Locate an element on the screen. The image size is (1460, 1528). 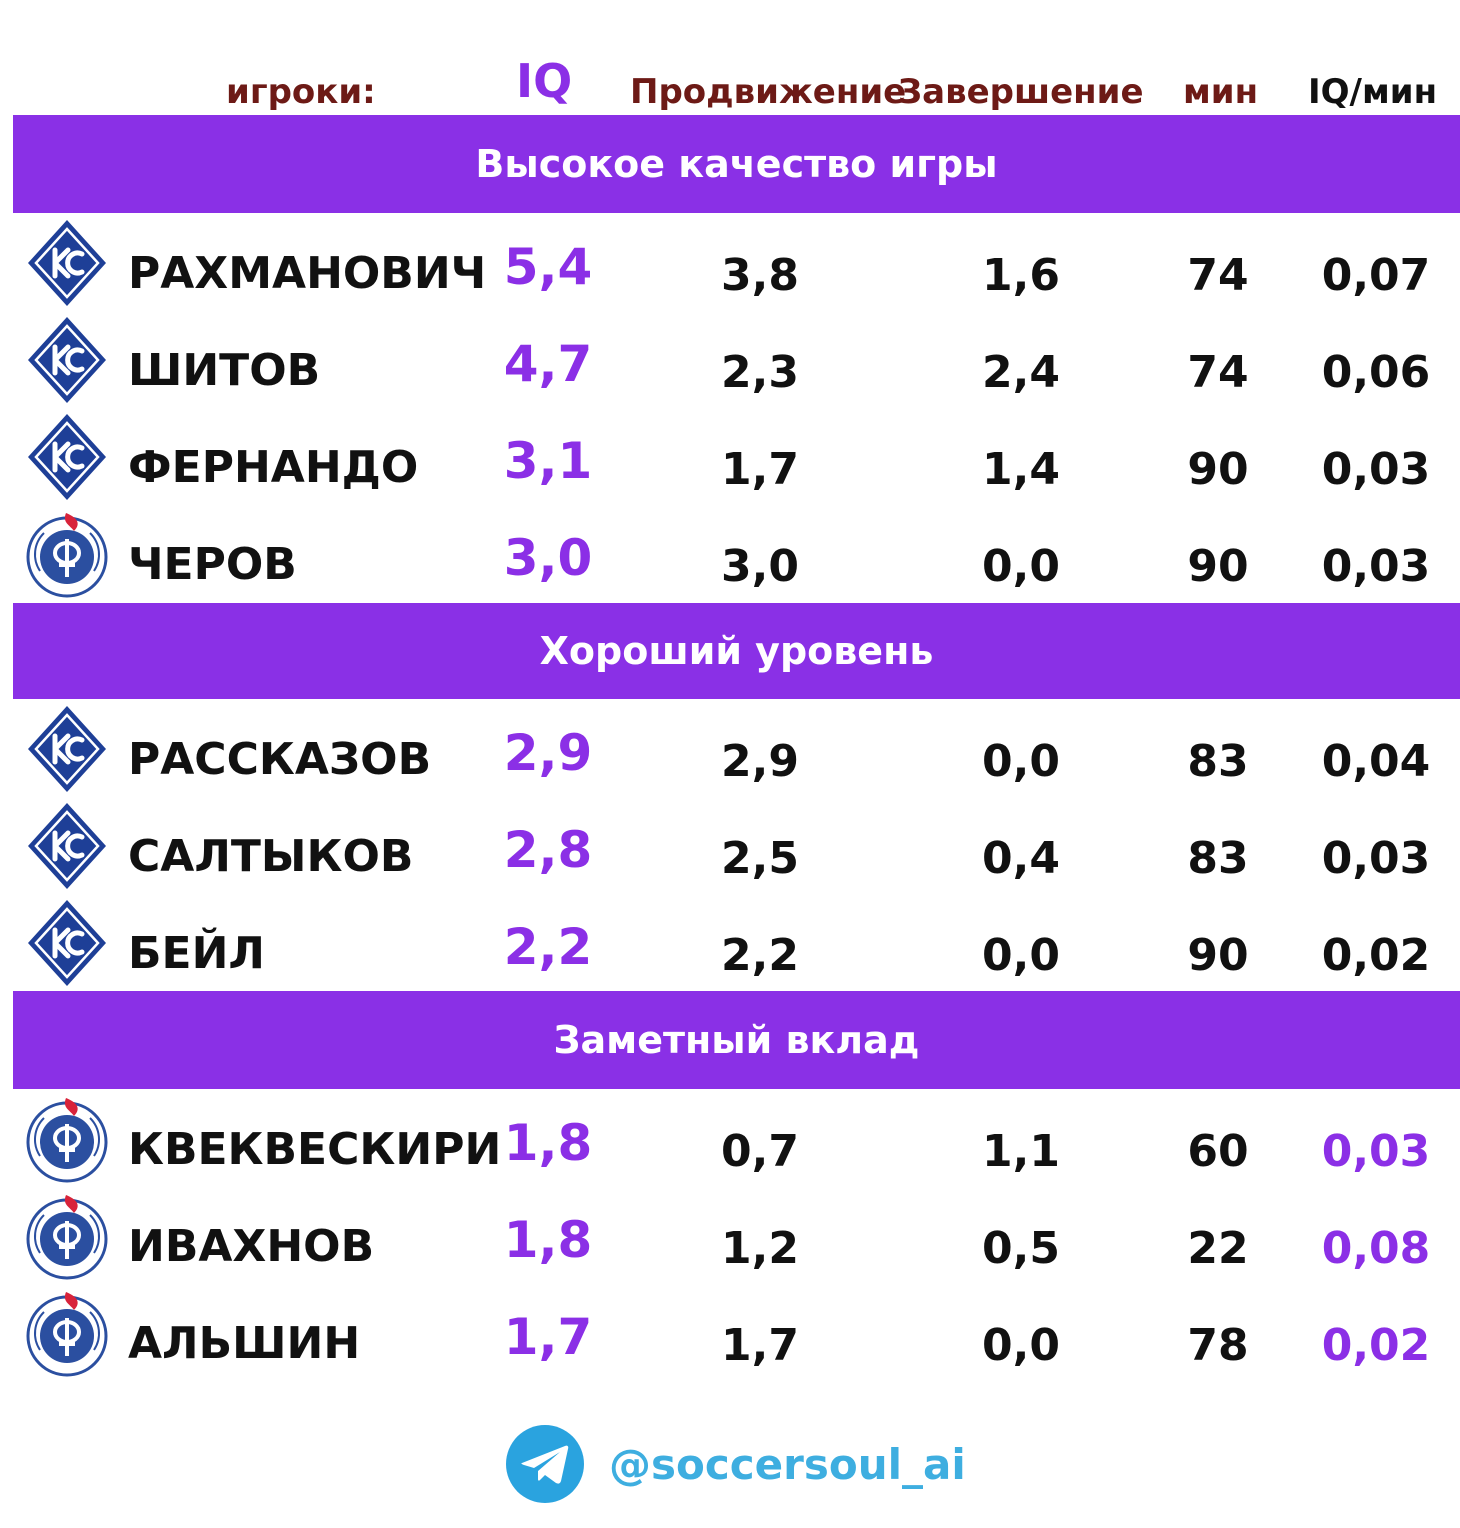
iq-value: 1,7 is located at coordinates (548, 1337).